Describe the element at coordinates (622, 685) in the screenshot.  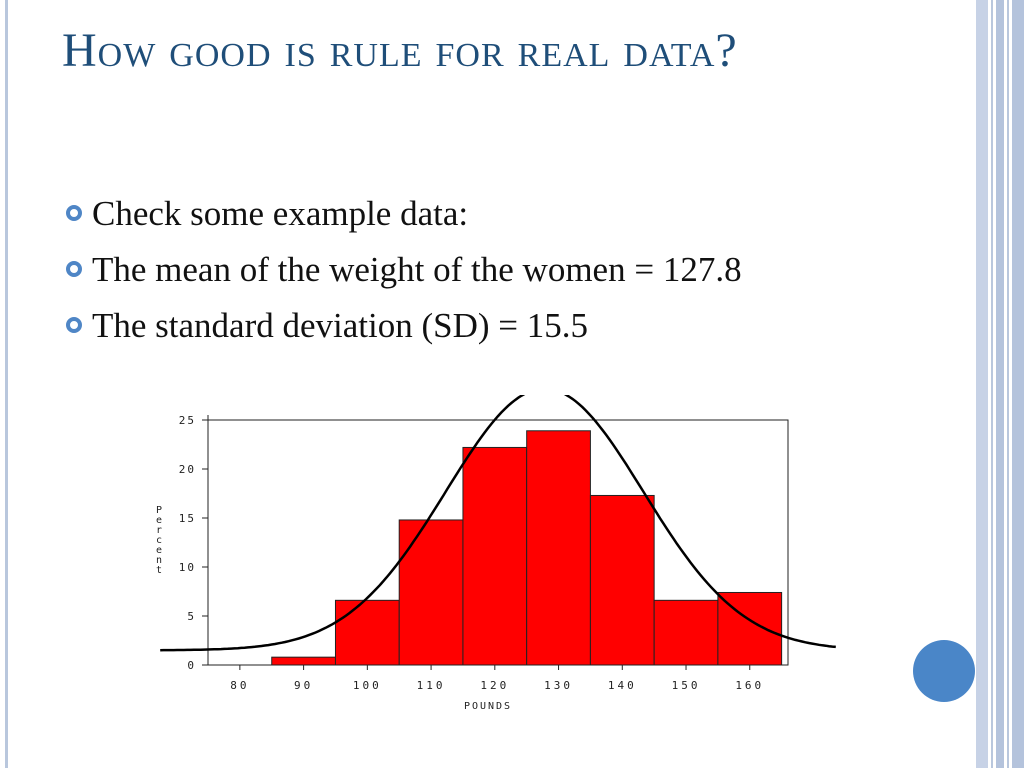
I see `x-tick-label: 140` at that location.